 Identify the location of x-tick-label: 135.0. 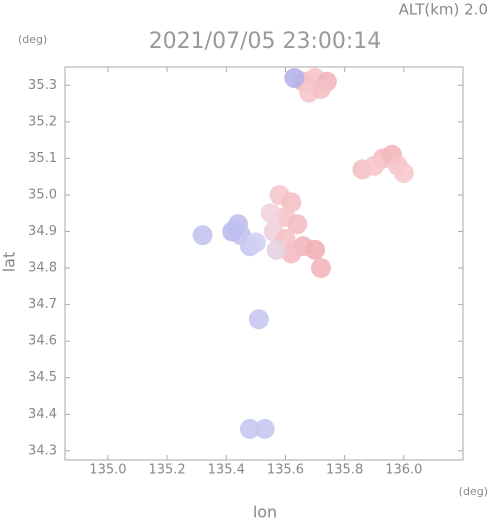
(107, 470).